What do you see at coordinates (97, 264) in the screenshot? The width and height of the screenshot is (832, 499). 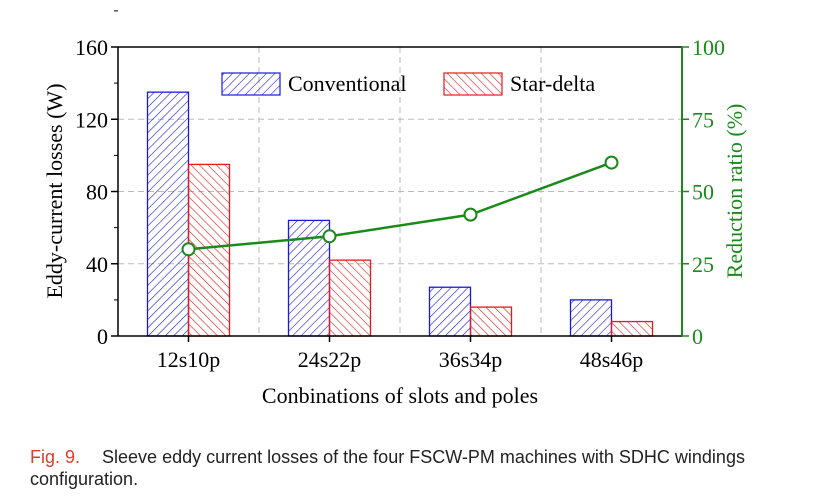 I see `y-tick-label: 40` at bounding box center [97, 264].